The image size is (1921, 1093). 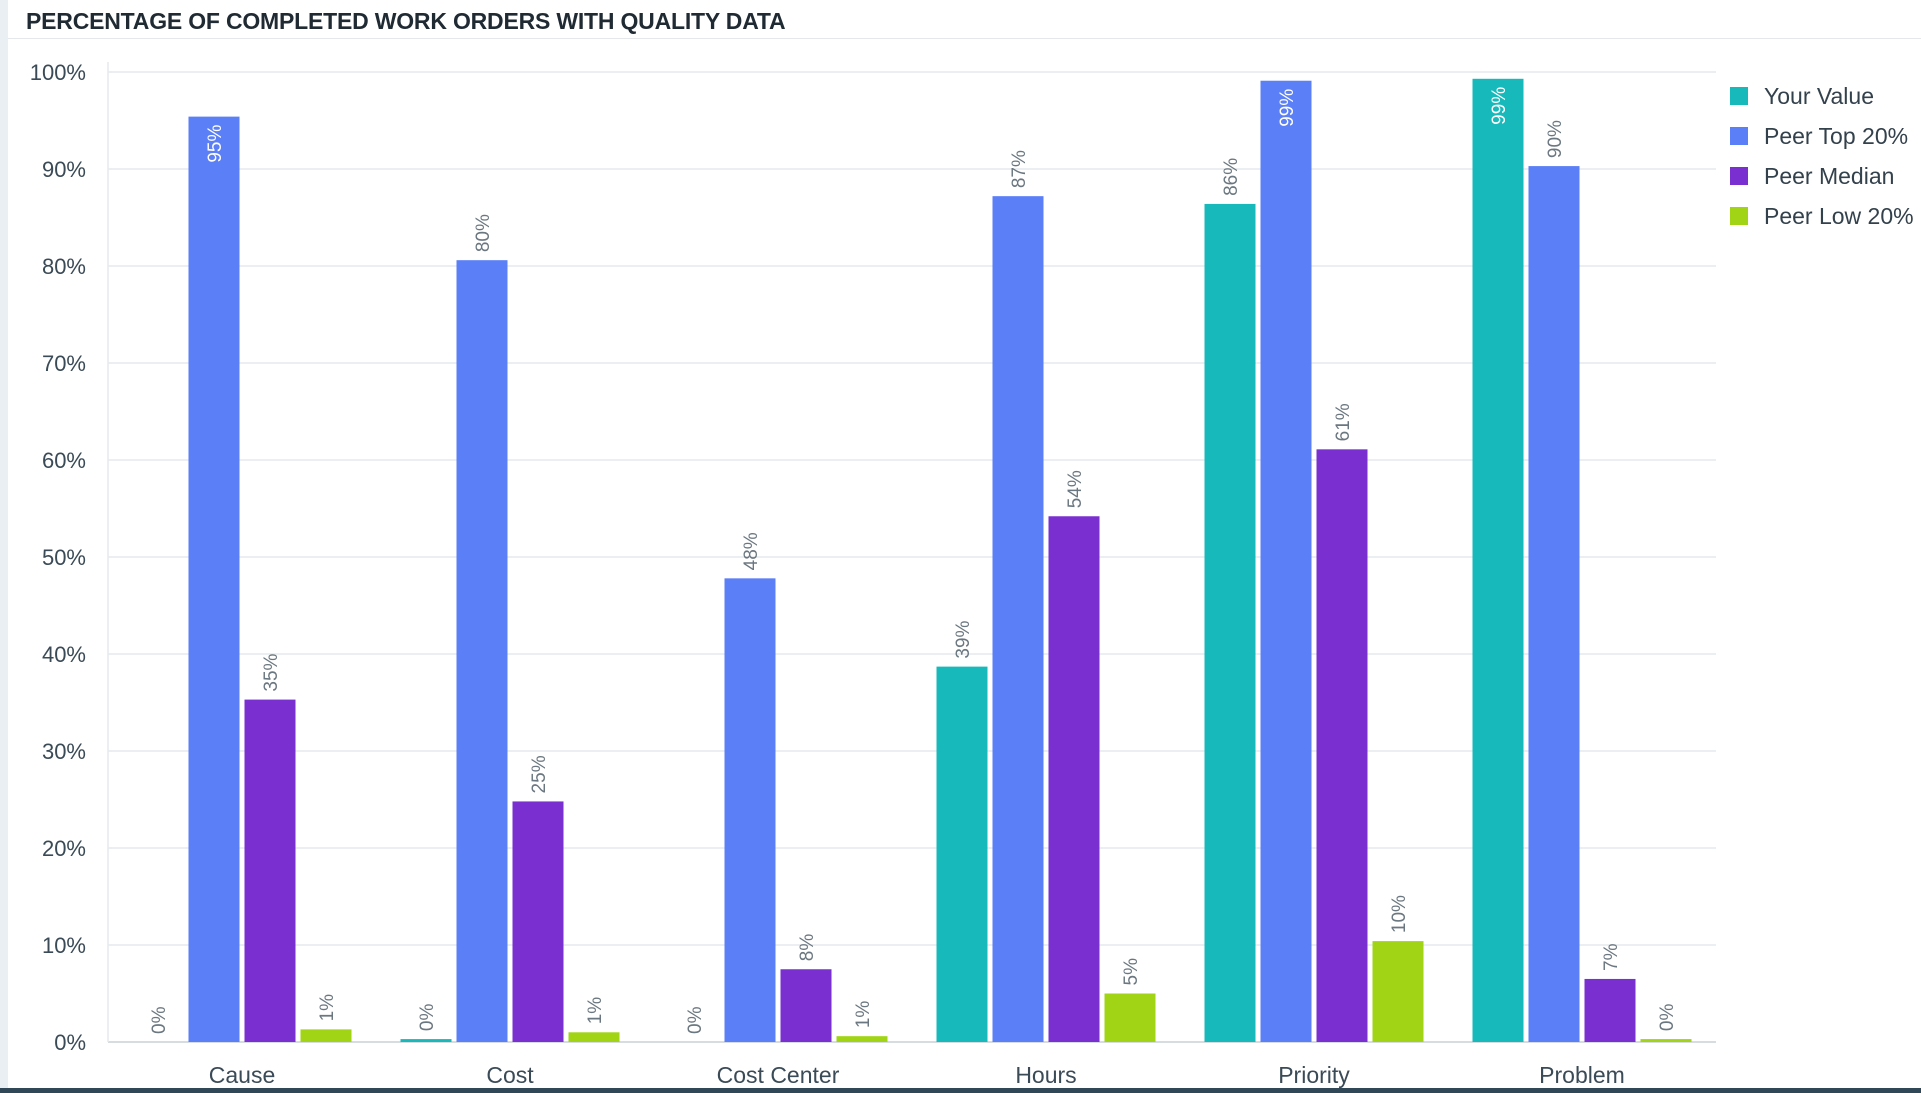 I want to click on y-tick-label: 80%, so click(x=64, y=266).